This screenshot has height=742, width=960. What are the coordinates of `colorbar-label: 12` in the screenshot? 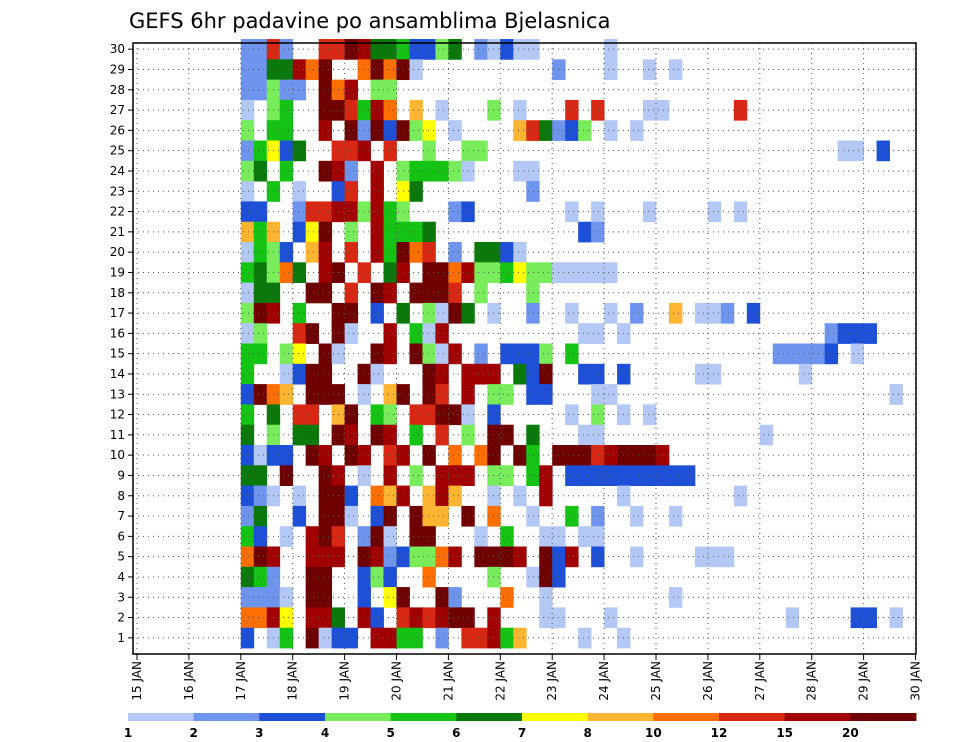 It's located at (719, 733).